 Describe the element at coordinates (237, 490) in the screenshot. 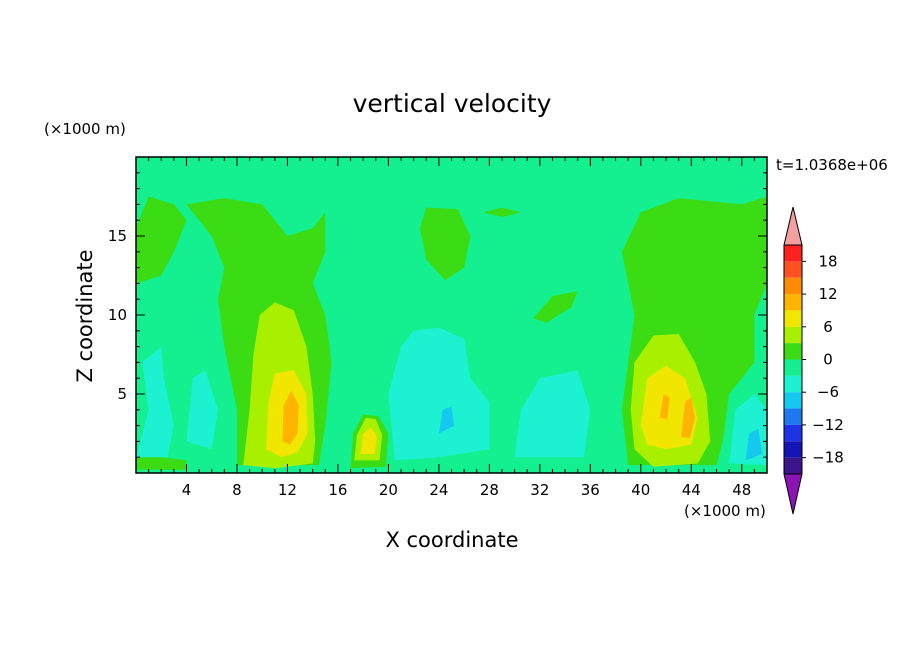

I see `x-tick-label: 8` at that location.